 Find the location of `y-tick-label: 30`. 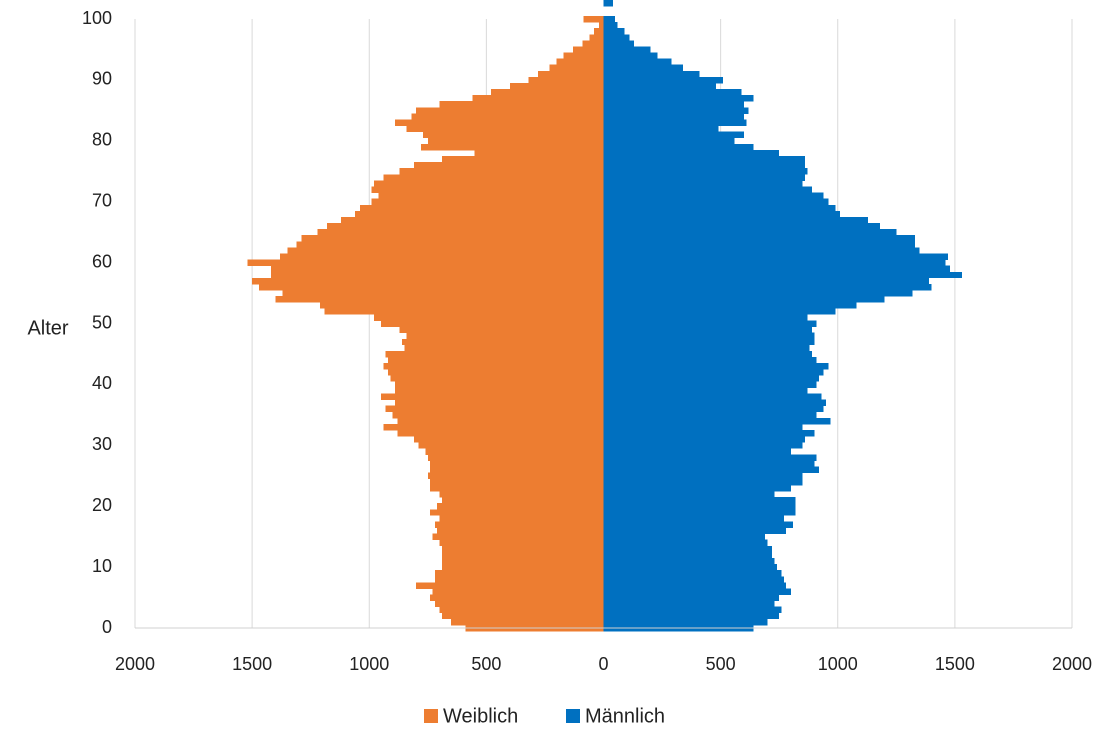

y-tick-label: 30 is located at coordinates (102, 444).